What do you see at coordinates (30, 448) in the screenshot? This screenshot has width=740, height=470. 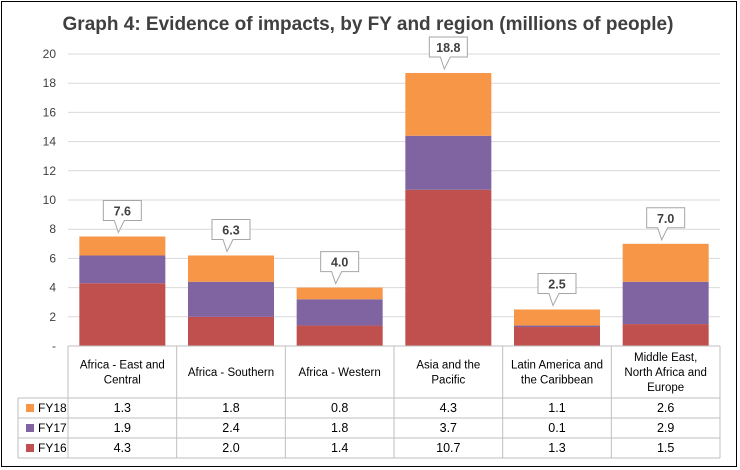 I see `legend-key-fy16` at bounding box center [30, 448].